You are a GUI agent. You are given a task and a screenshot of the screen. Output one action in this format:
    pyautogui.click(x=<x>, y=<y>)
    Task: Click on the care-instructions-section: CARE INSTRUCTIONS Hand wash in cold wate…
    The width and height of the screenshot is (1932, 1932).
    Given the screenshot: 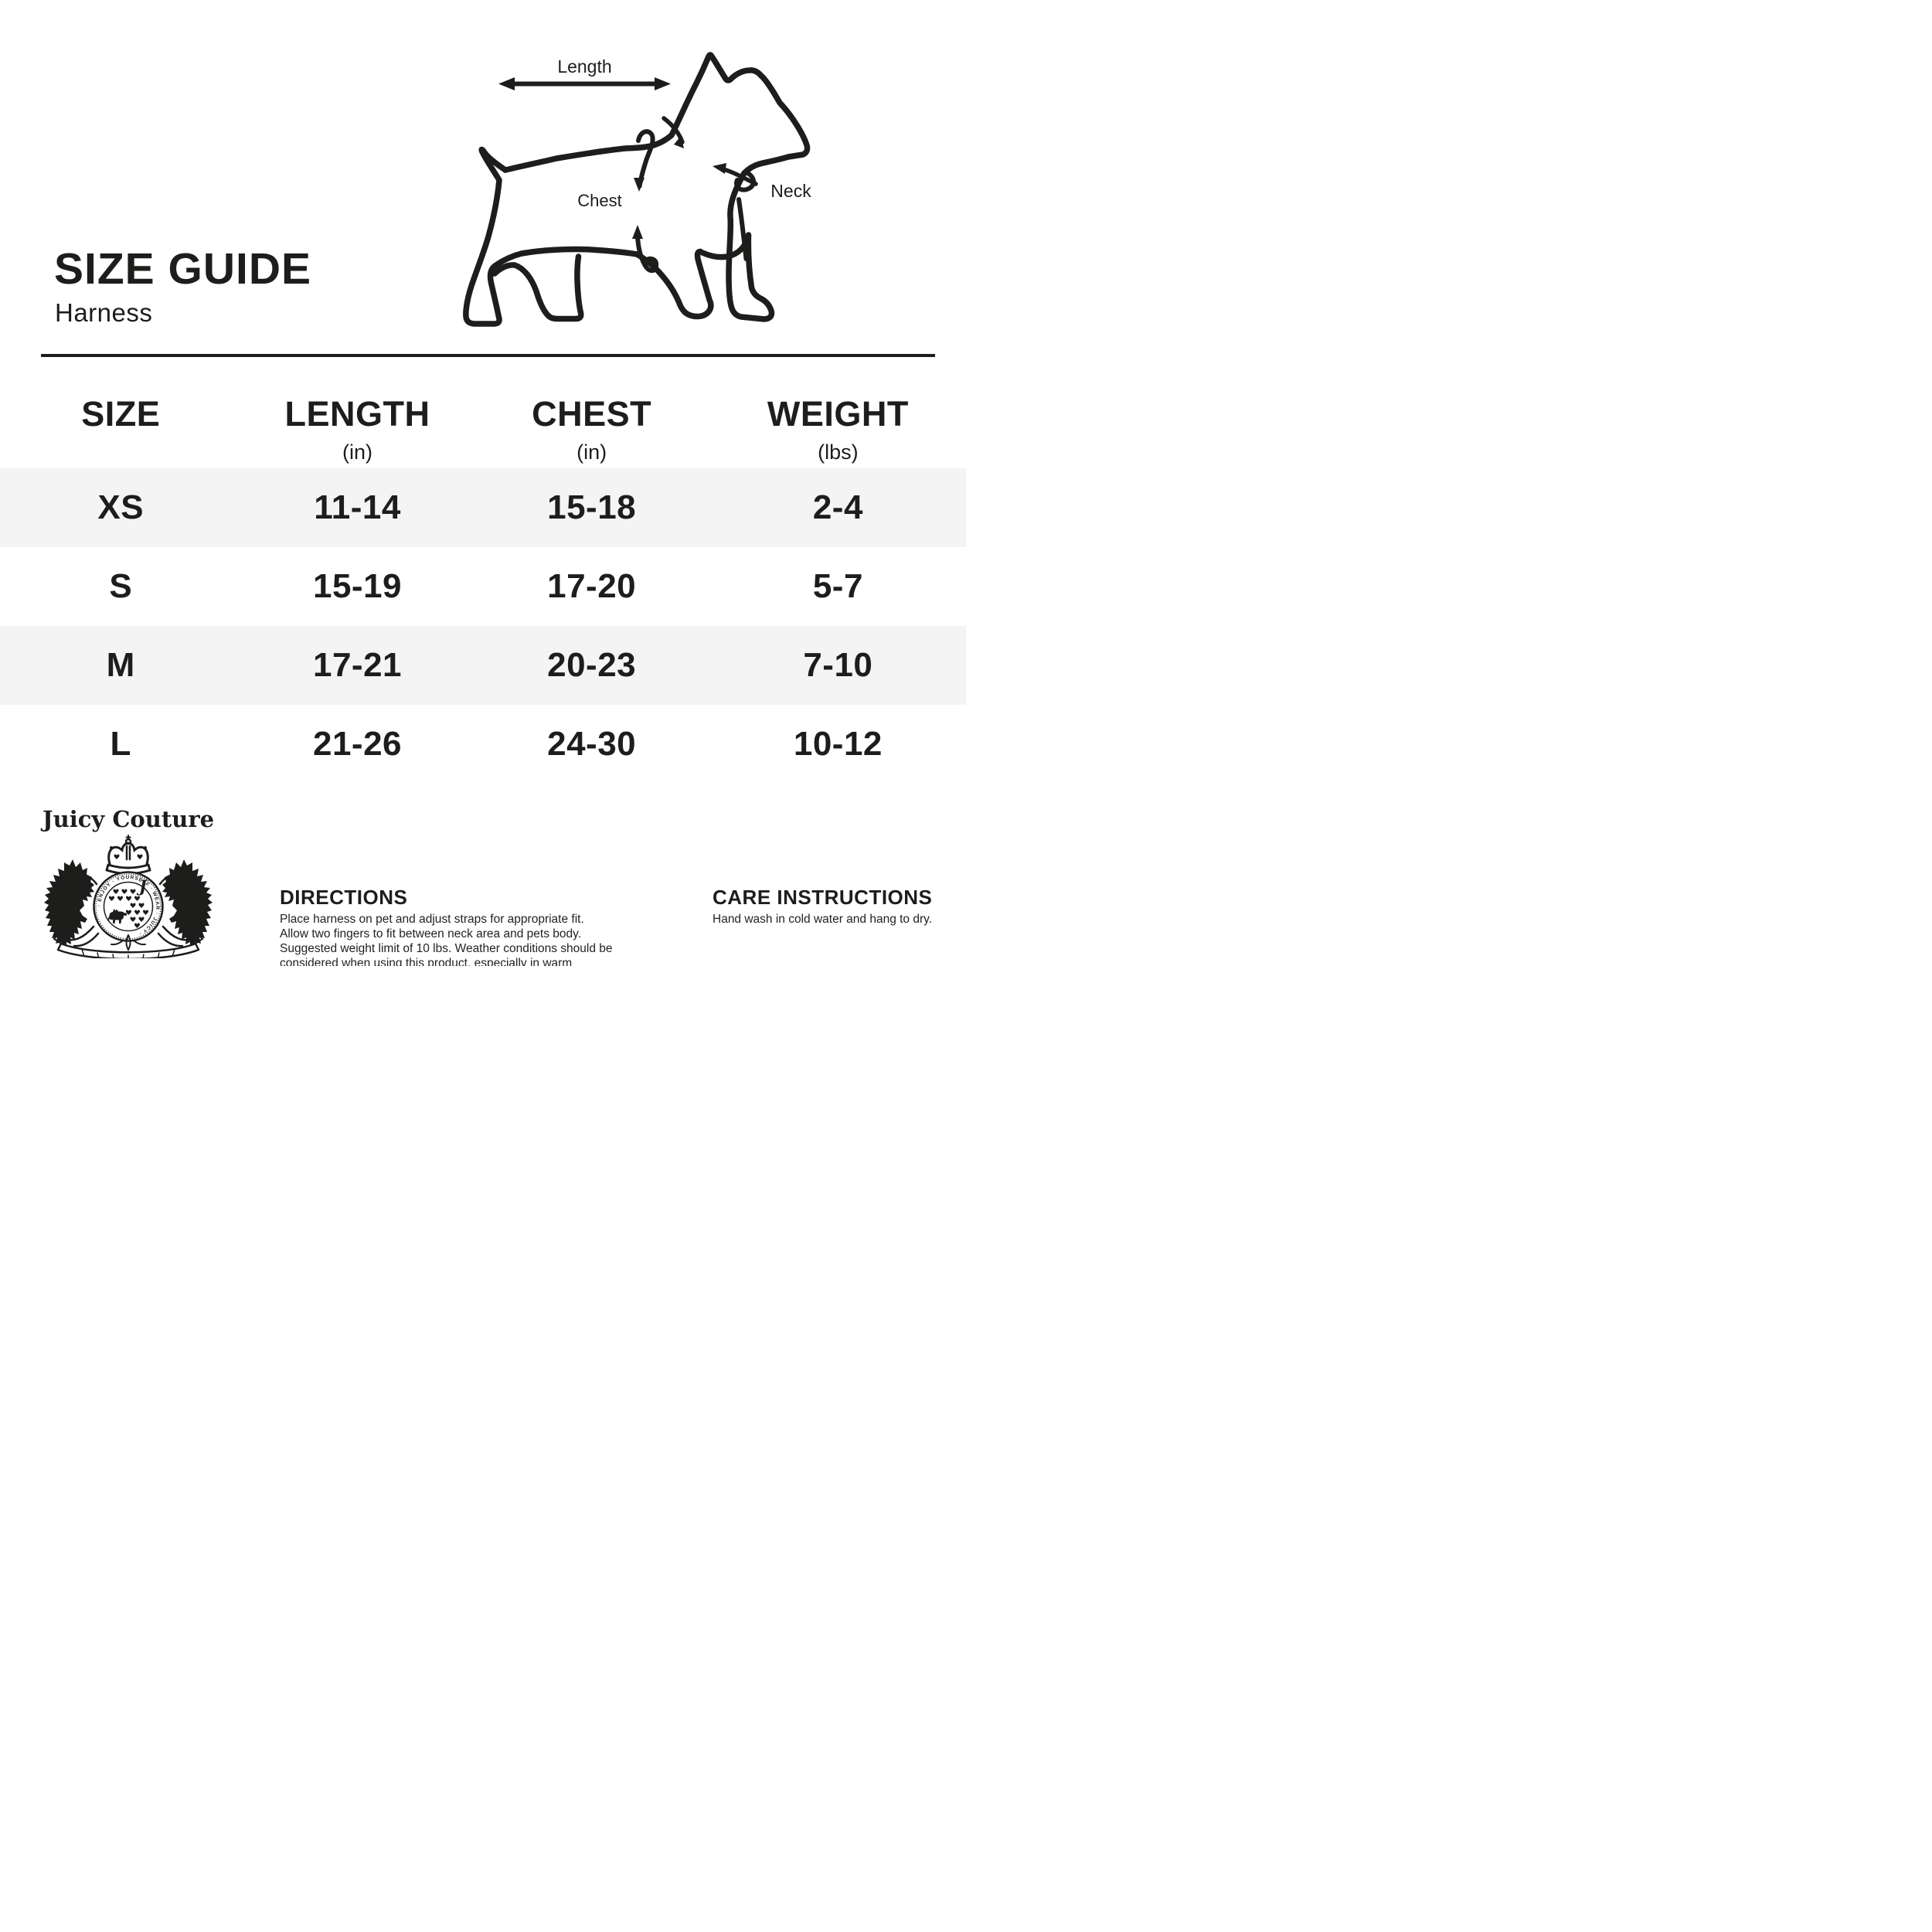 What is the action you would take?
    pyautogui.click(x=838, y=907)
    